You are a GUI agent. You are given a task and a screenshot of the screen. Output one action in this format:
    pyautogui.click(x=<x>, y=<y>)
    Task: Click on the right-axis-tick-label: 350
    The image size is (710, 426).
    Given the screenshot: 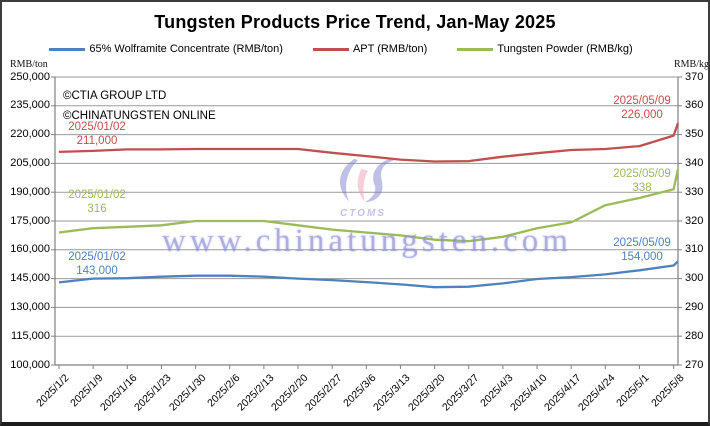 What is the action you would take?
    pyautogui.click(x=694, y=134)
    